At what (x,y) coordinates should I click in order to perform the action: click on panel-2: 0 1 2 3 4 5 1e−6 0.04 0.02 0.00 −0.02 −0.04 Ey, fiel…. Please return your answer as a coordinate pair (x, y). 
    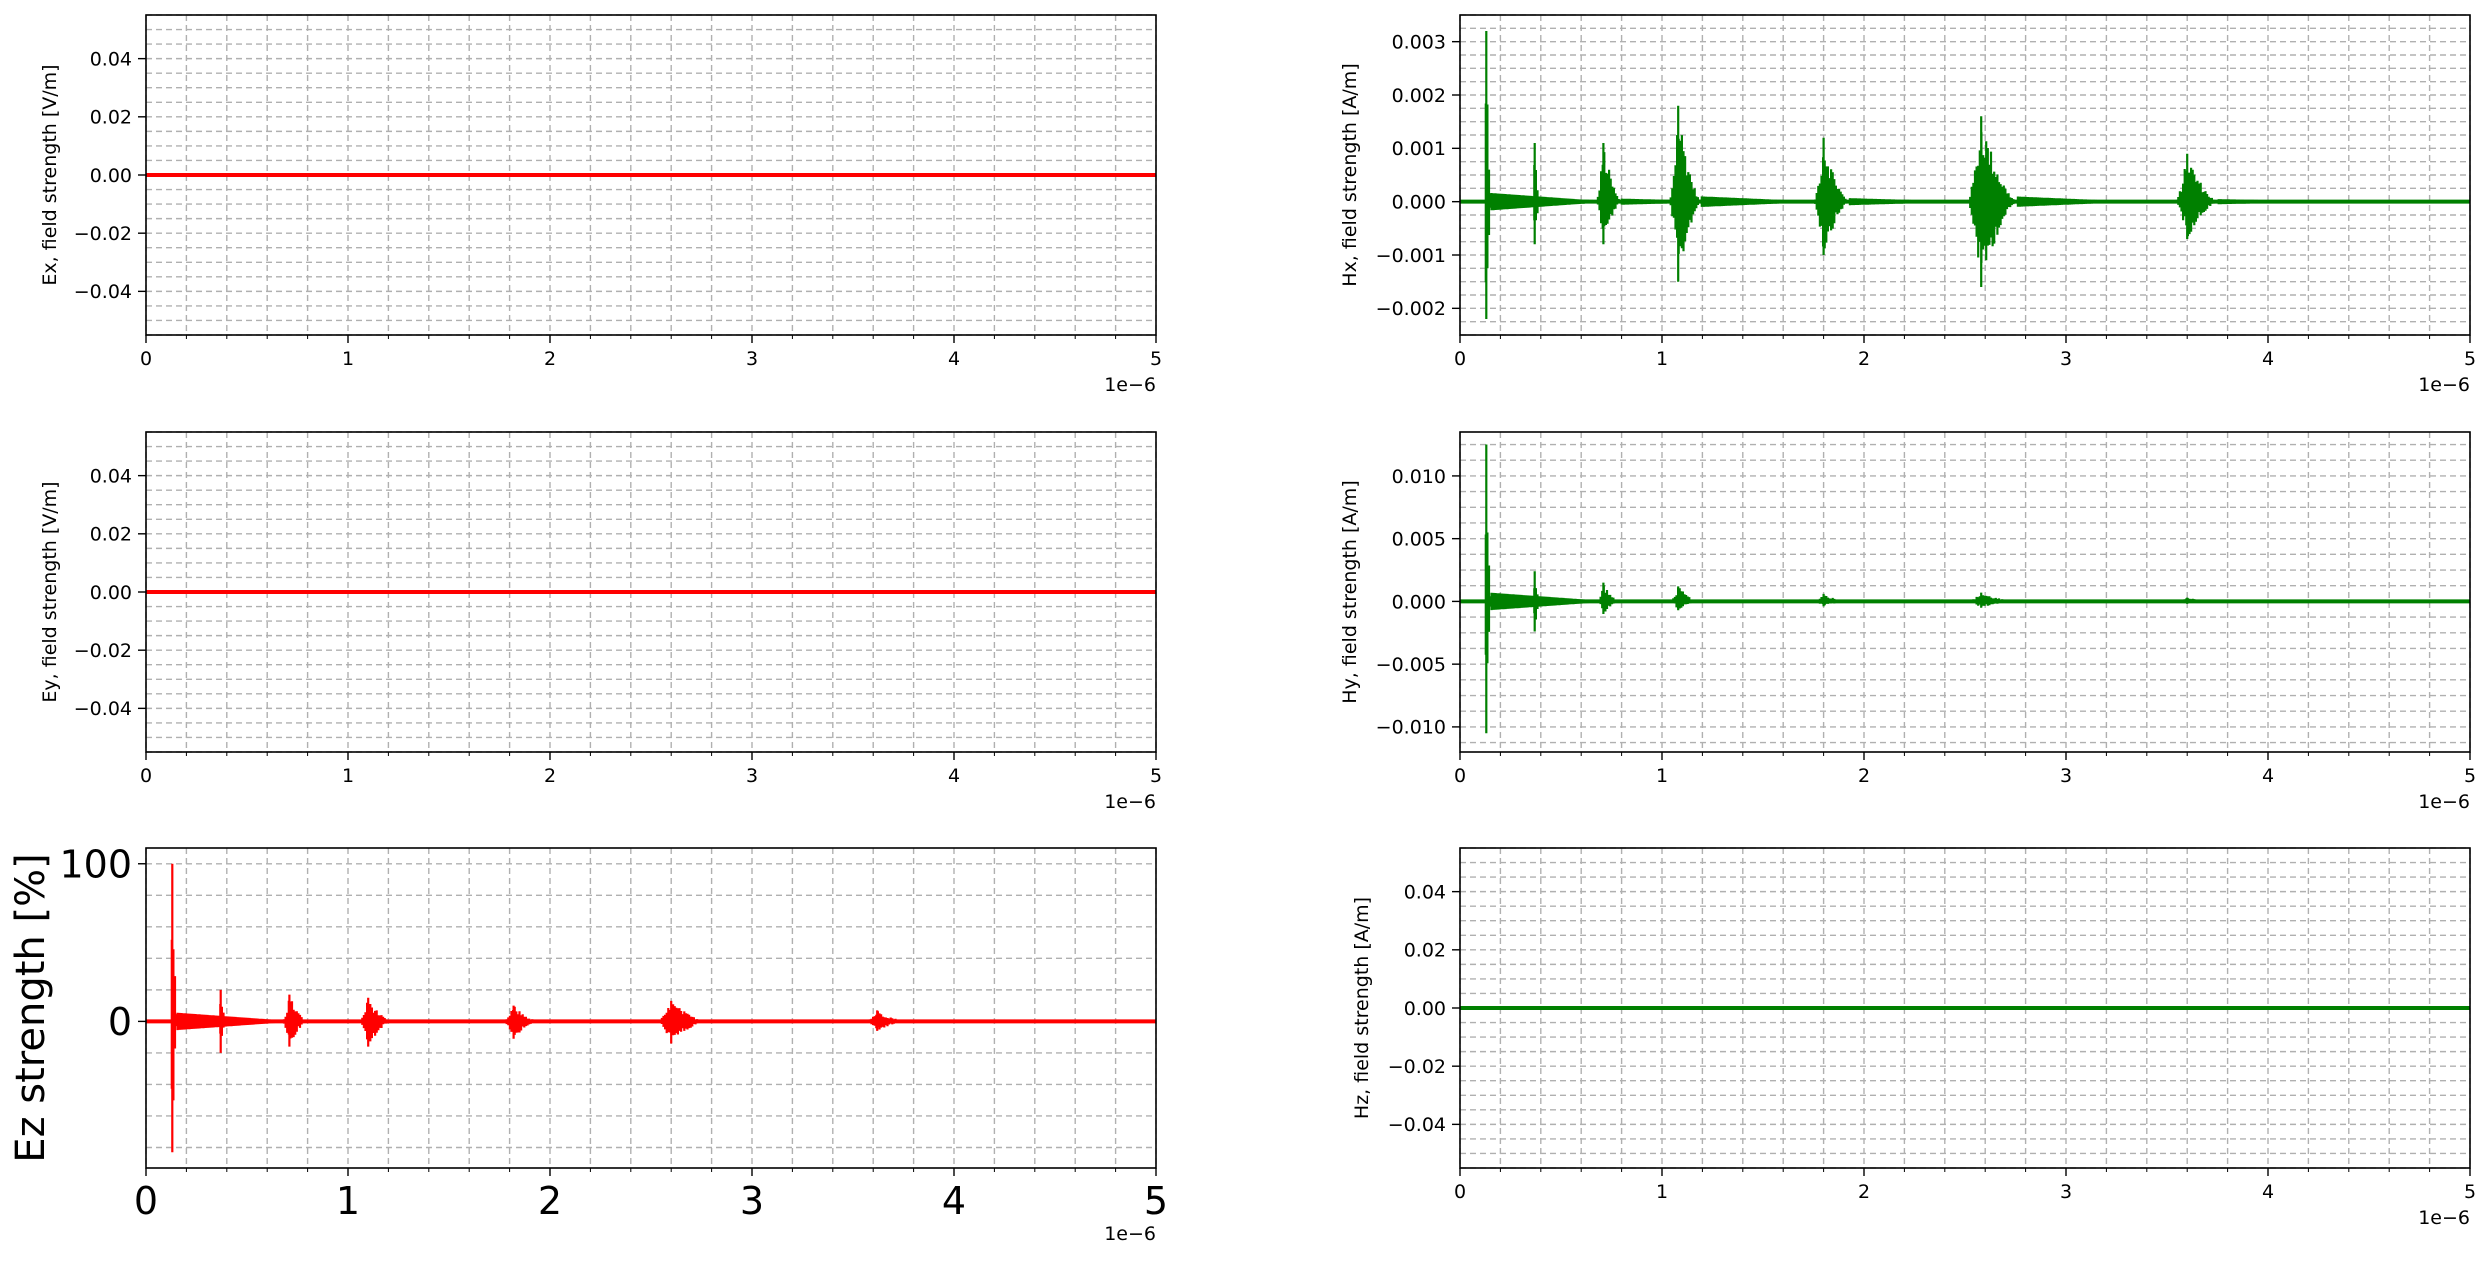
    Looking at the image, I should click on (600, 622).